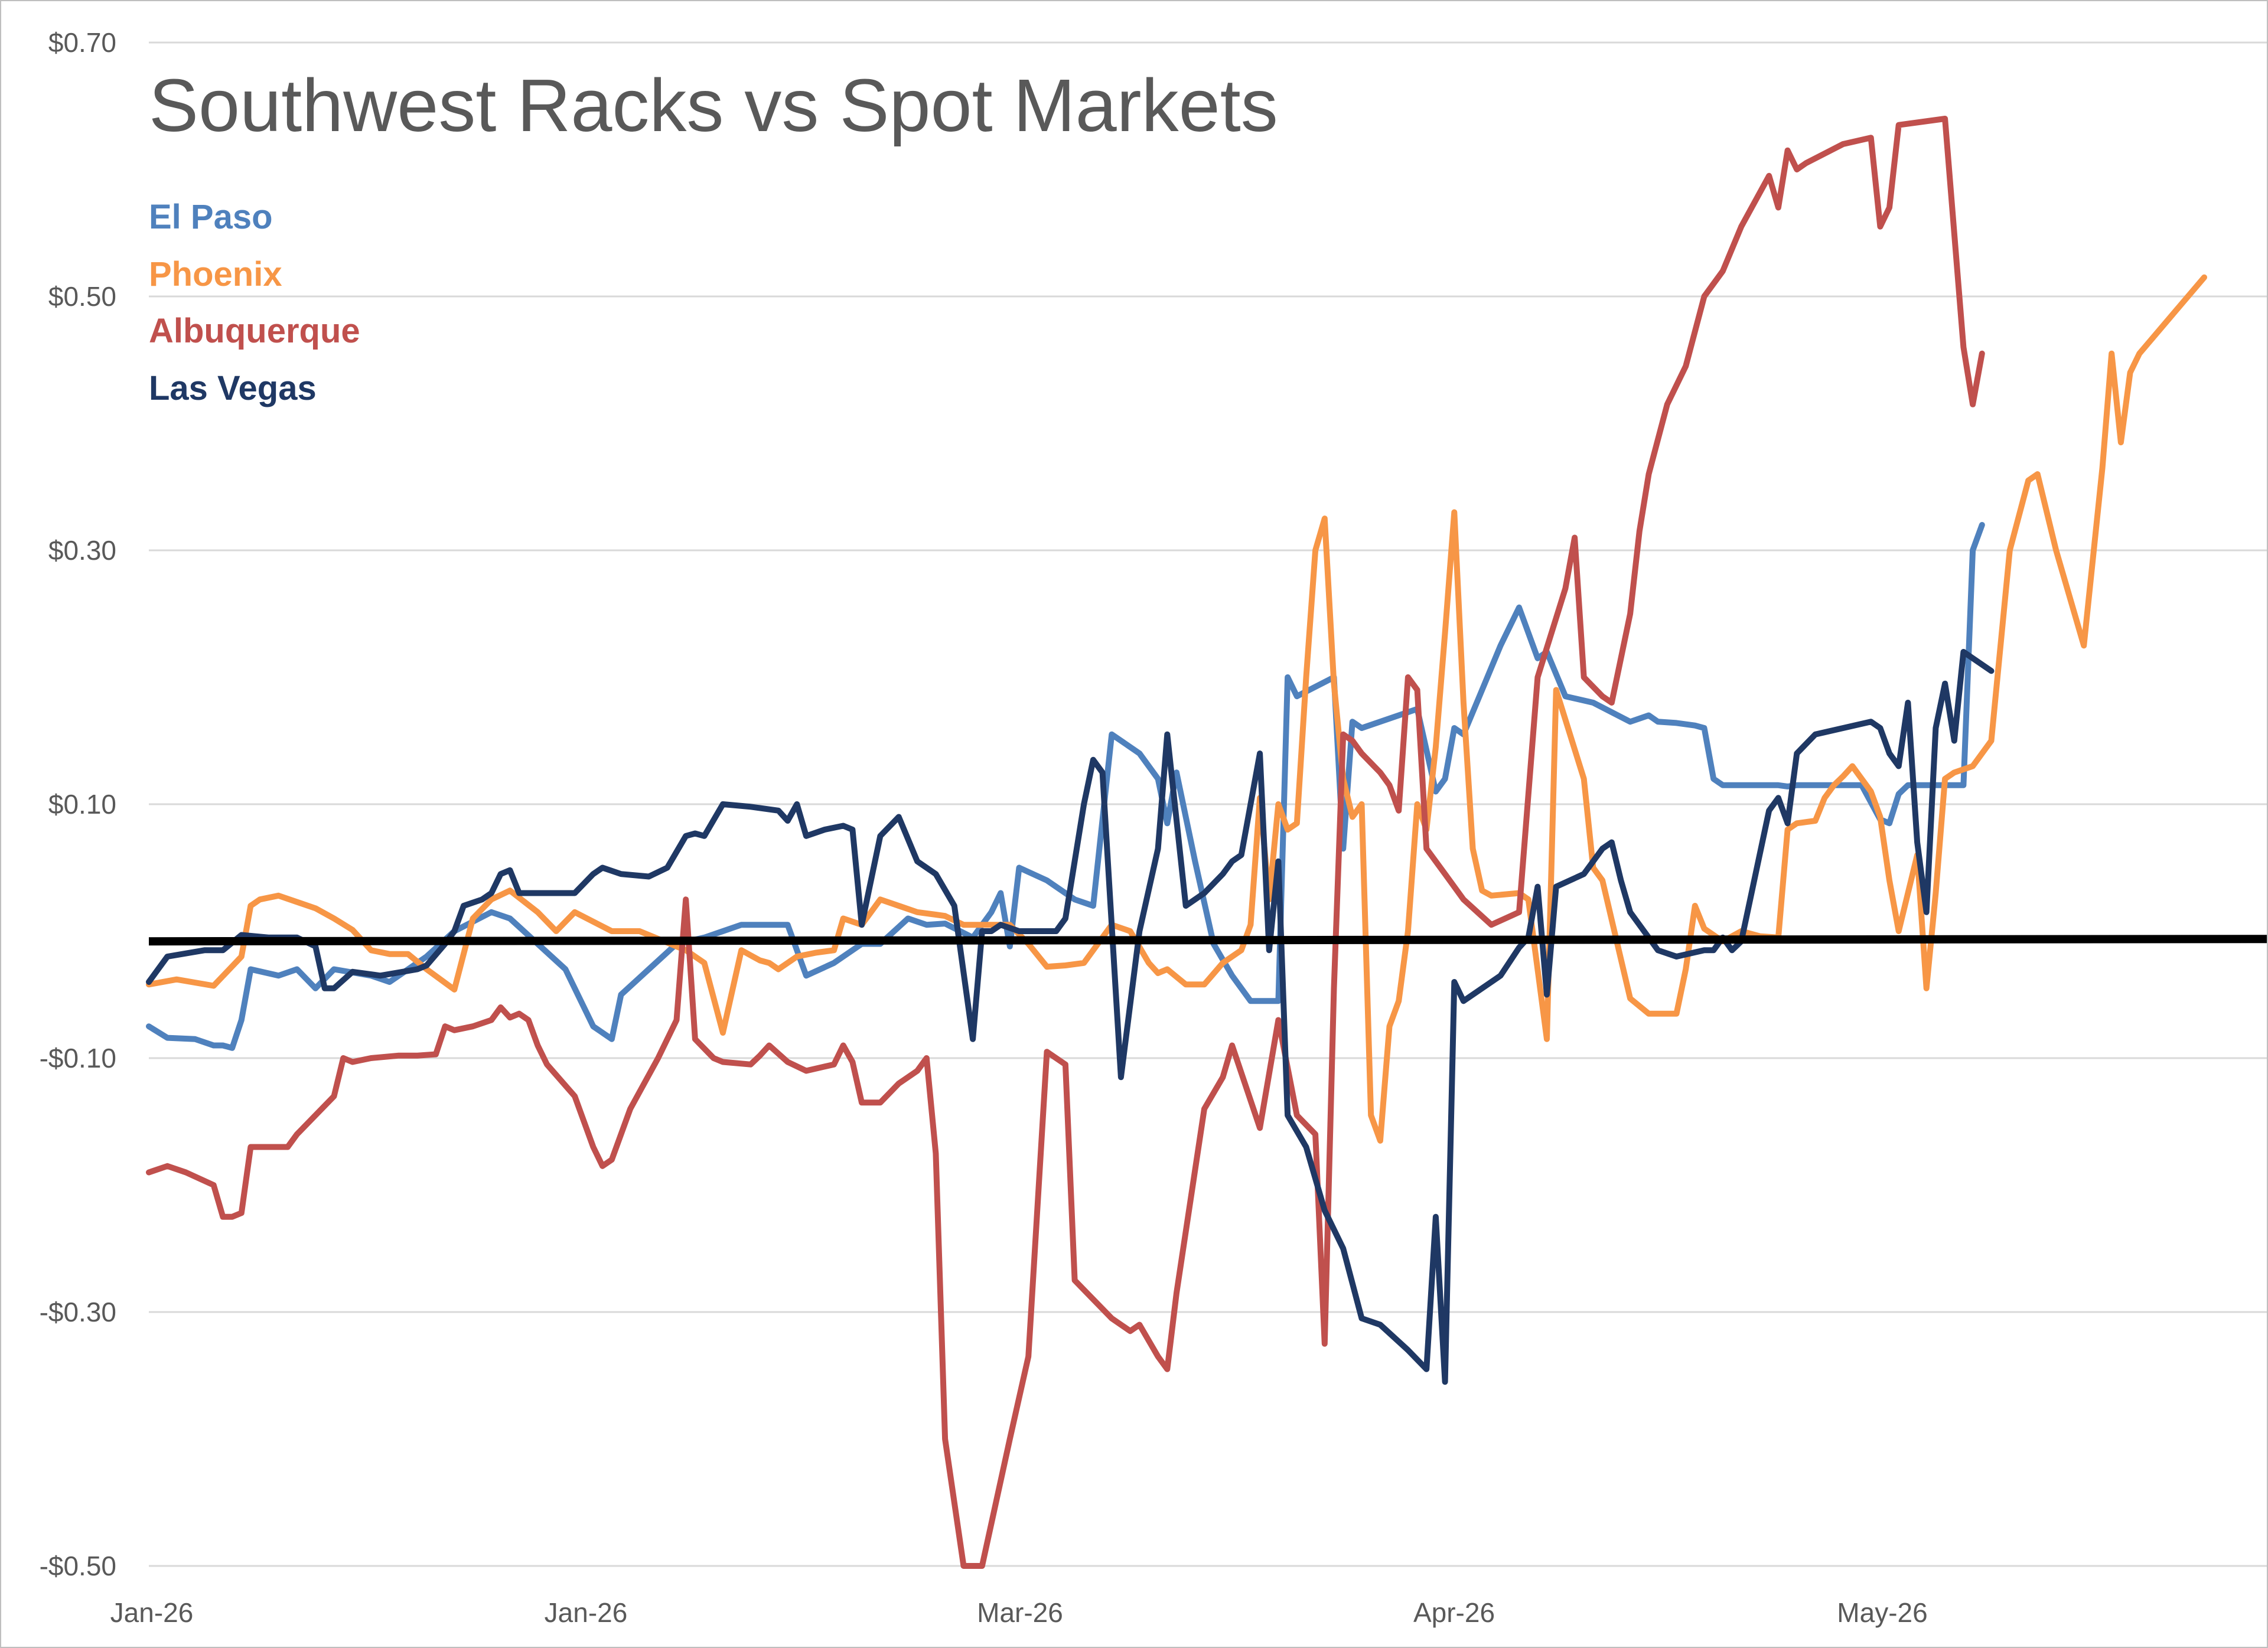 The image size is (2268, 1648). I want to click on y-tick-label: $0.30, so click(82, 550).